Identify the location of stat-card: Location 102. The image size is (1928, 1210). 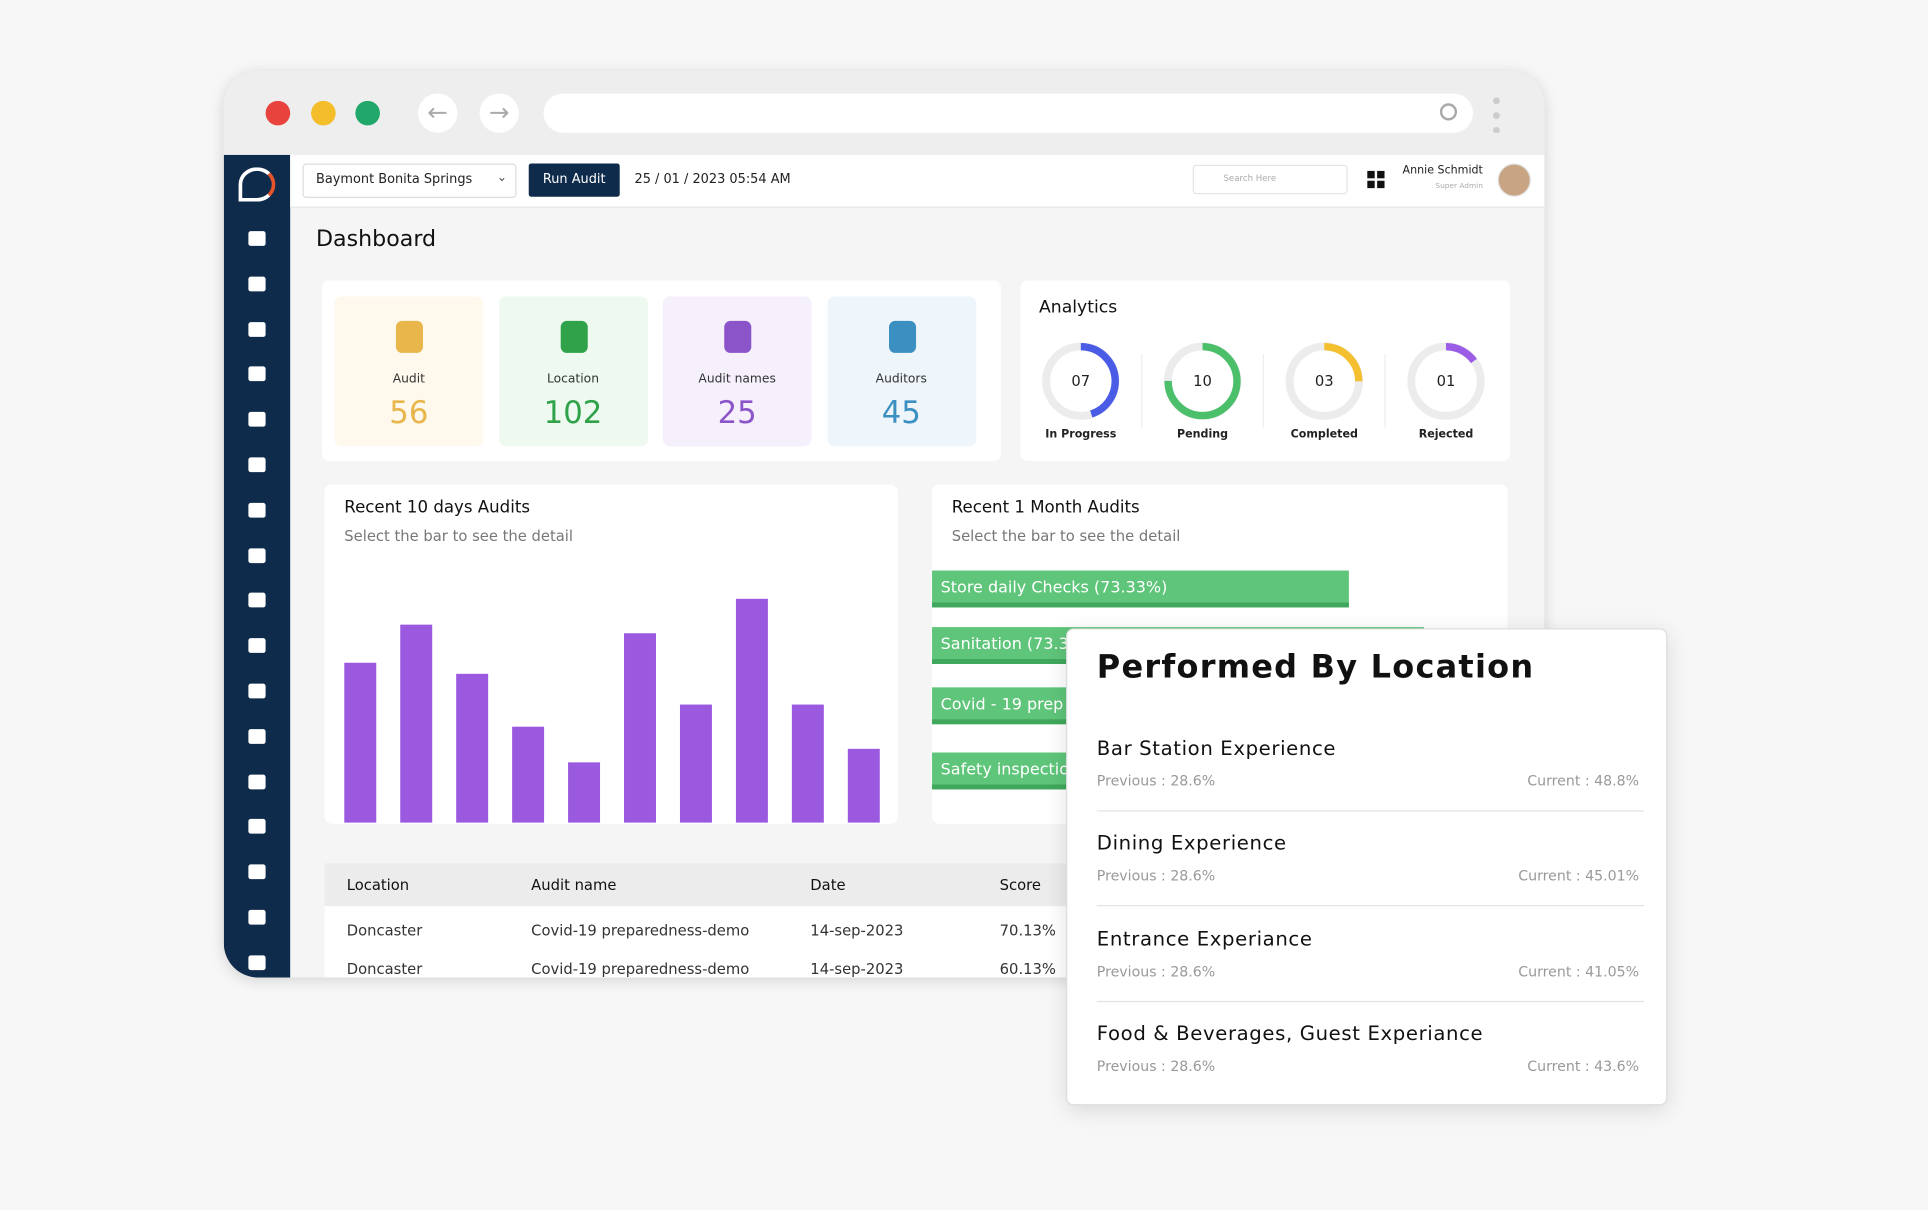
(573, 371).